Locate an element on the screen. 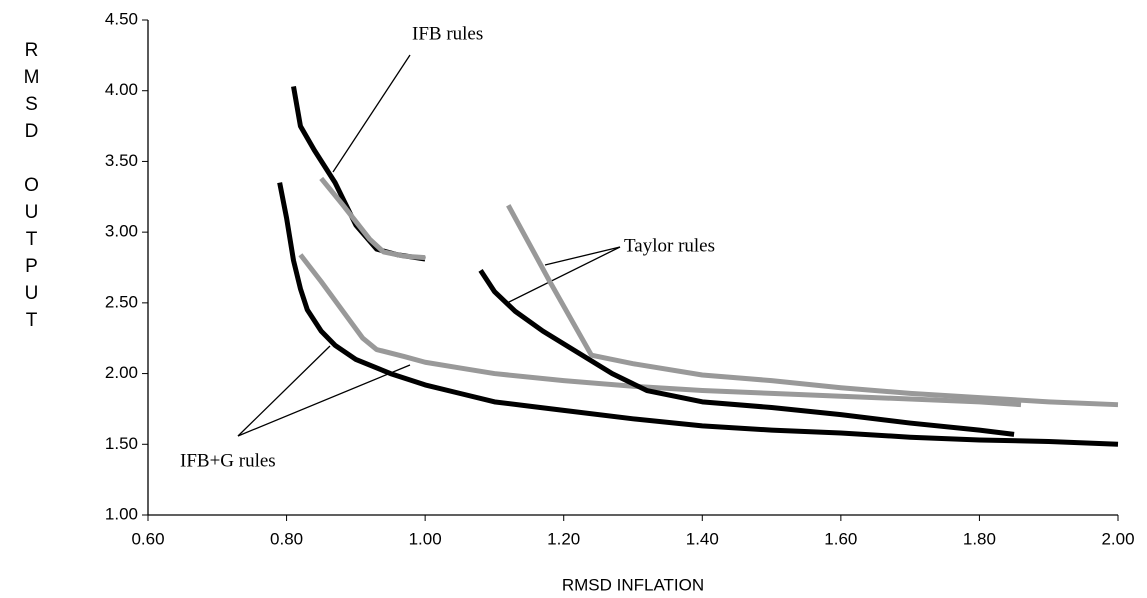 Image resolution: width=1147 pixels, height=598 pixels. x-tick-label: 0.60 is located at coordinates (147, 538).